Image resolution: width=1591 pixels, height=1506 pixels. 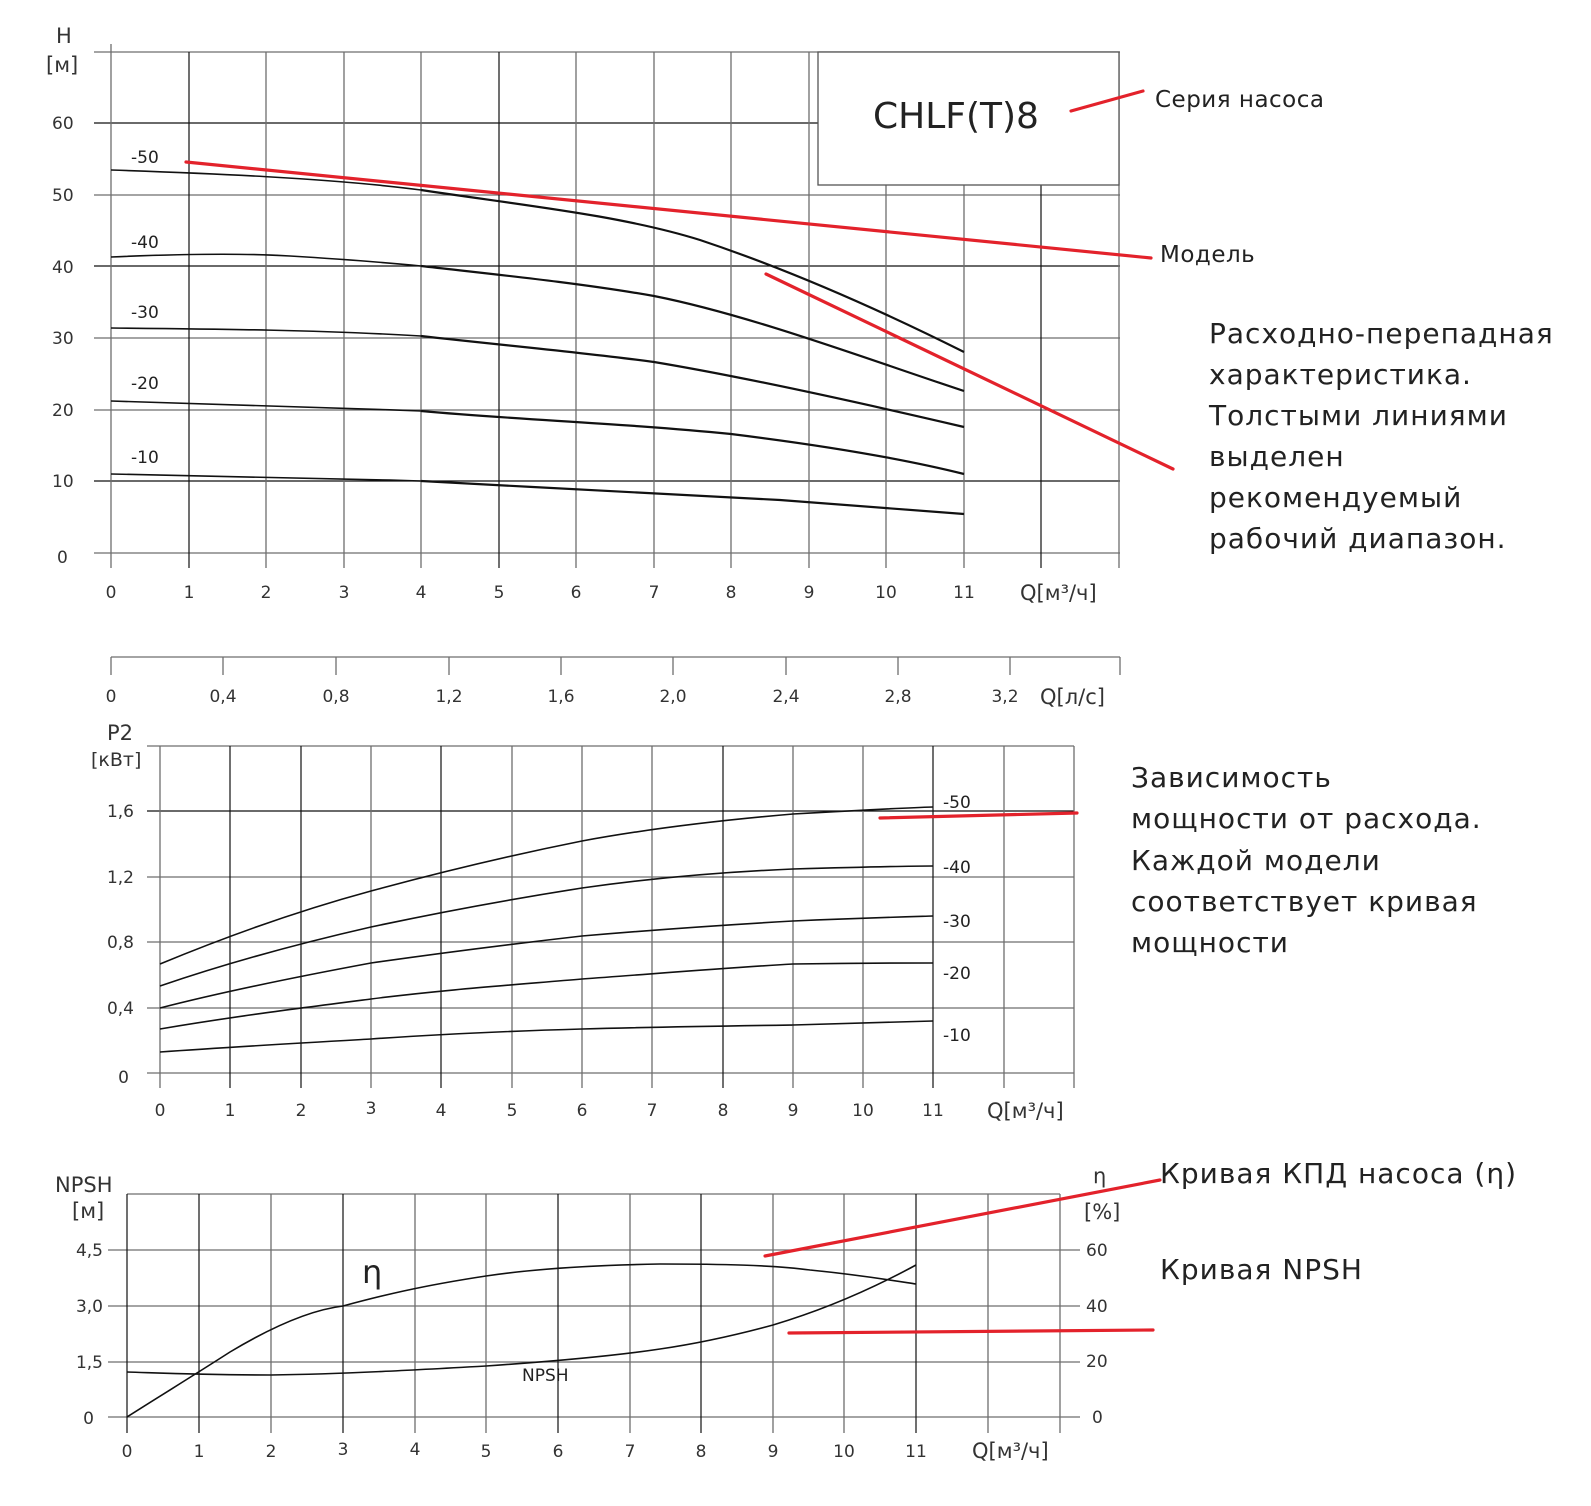 I want to click on p2-x-ticks: 0 1 2 3 4 5 6 7 8 9 10 11, so click(x=549, y=1110).